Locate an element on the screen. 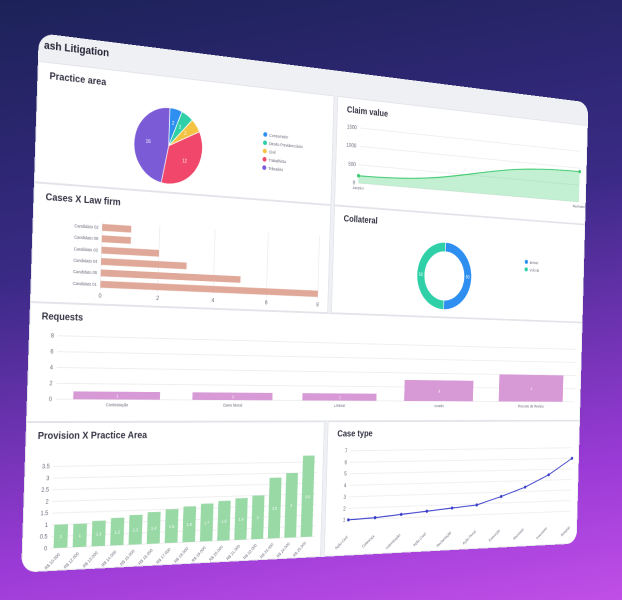 This screenshot has width=622, height=600. x-tick-label: Ação Penal is located at coordinates (469, 537).